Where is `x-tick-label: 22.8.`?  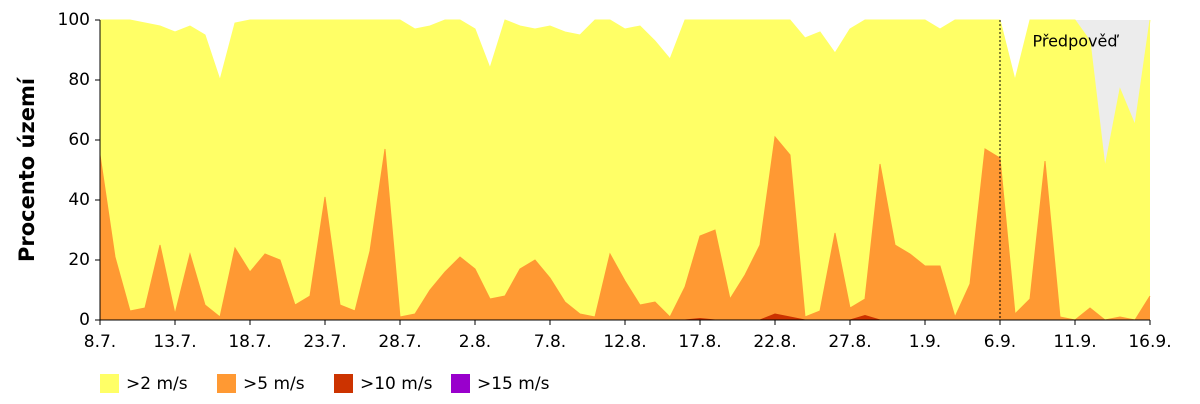 x-tick-label: 22.8. is located at coordinates (774, 342).